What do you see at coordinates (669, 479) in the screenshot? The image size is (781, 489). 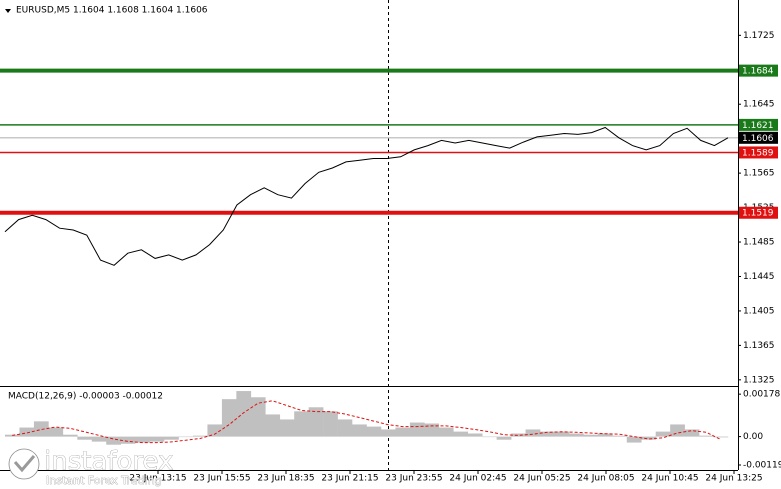 I see `x-tick-label: 24 Jun 10:45` at bounding box center [669, 479].